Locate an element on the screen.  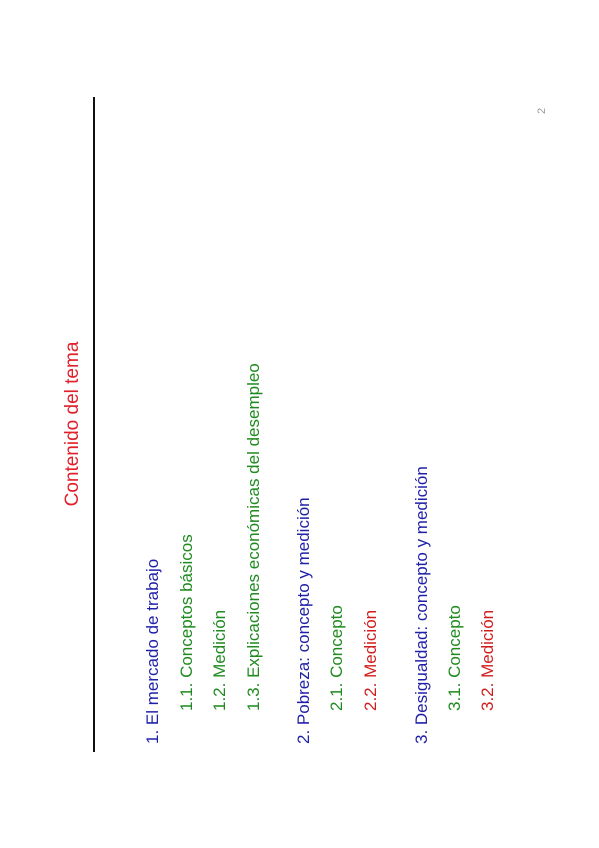
toc-item-3-1: 3.1. Concepto is located at coordinates (454, 658).